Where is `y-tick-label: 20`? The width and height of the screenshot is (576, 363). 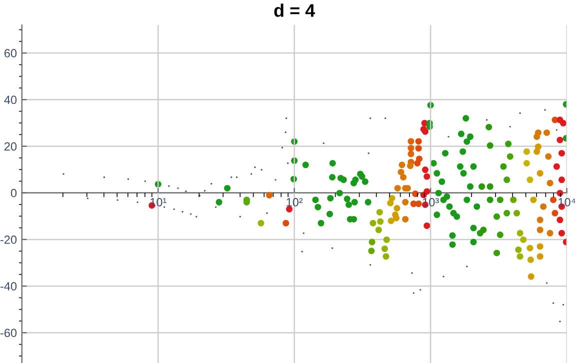 y-tick-label: 20 is located at coordinates (10, 146).